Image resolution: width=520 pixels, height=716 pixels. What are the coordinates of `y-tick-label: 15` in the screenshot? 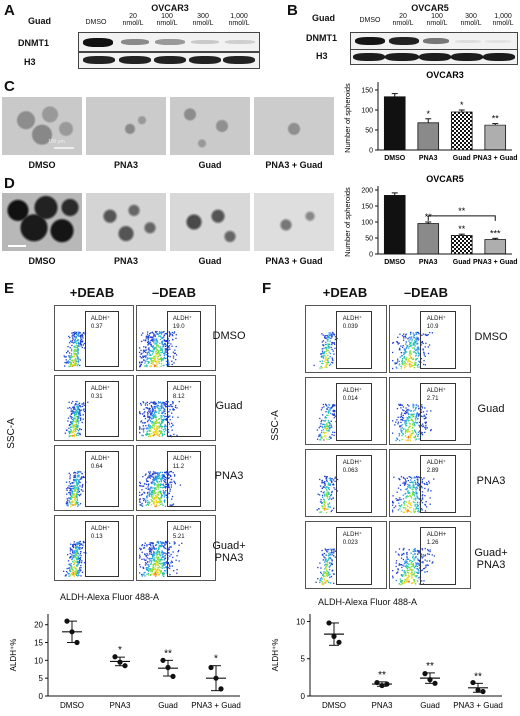 It's located at (38, 643).